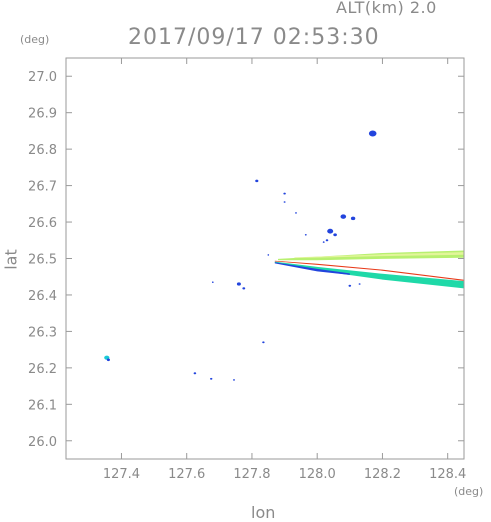 The image size is (491, 522). I want to click on y-tick-label: 26.0, so click(42, 442).